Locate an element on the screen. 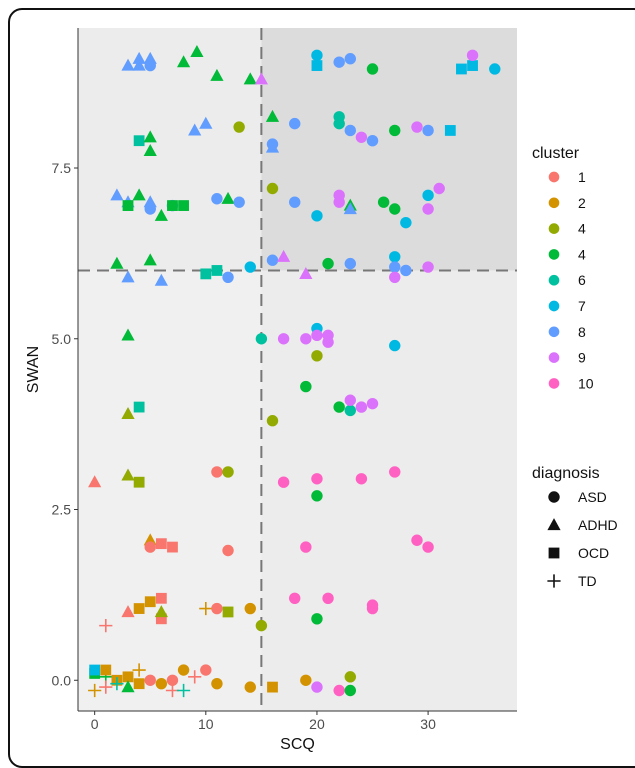  x-tick-label: 30 is located at coordinates (428, 724).